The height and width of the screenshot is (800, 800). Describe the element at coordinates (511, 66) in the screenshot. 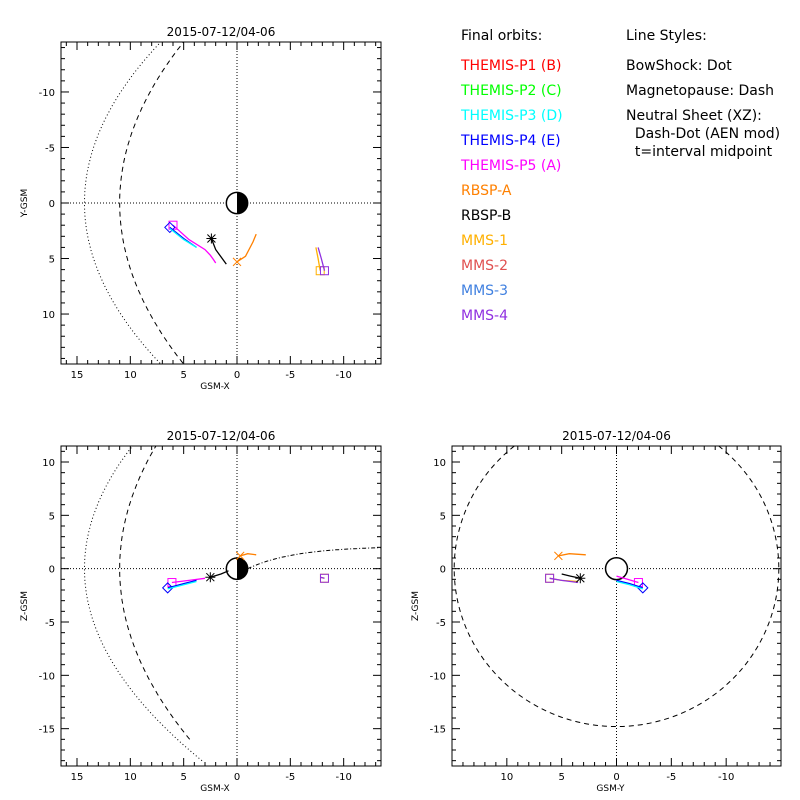

I see `legend-item: THEMIS-P1 (B)` at that location.